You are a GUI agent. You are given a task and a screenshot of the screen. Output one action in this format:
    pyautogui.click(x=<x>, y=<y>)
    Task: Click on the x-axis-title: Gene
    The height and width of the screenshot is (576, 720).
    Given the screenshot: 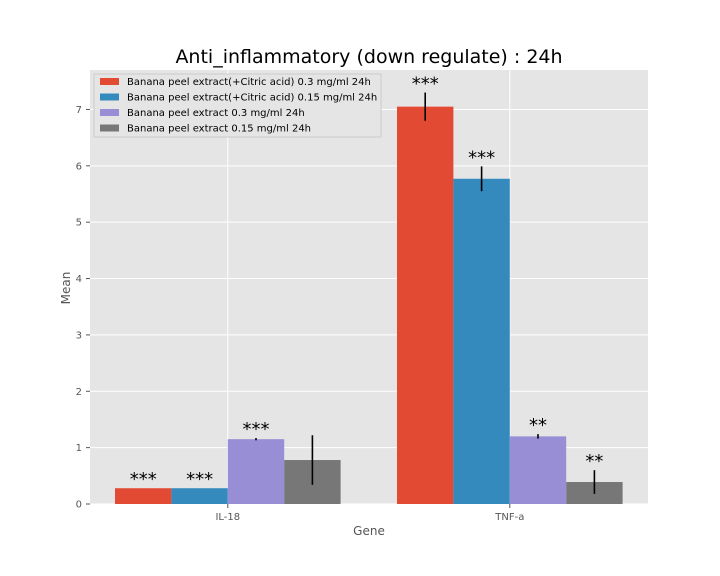 What is the action you would take?
    pyautogui.click(x=369, y=531)
    